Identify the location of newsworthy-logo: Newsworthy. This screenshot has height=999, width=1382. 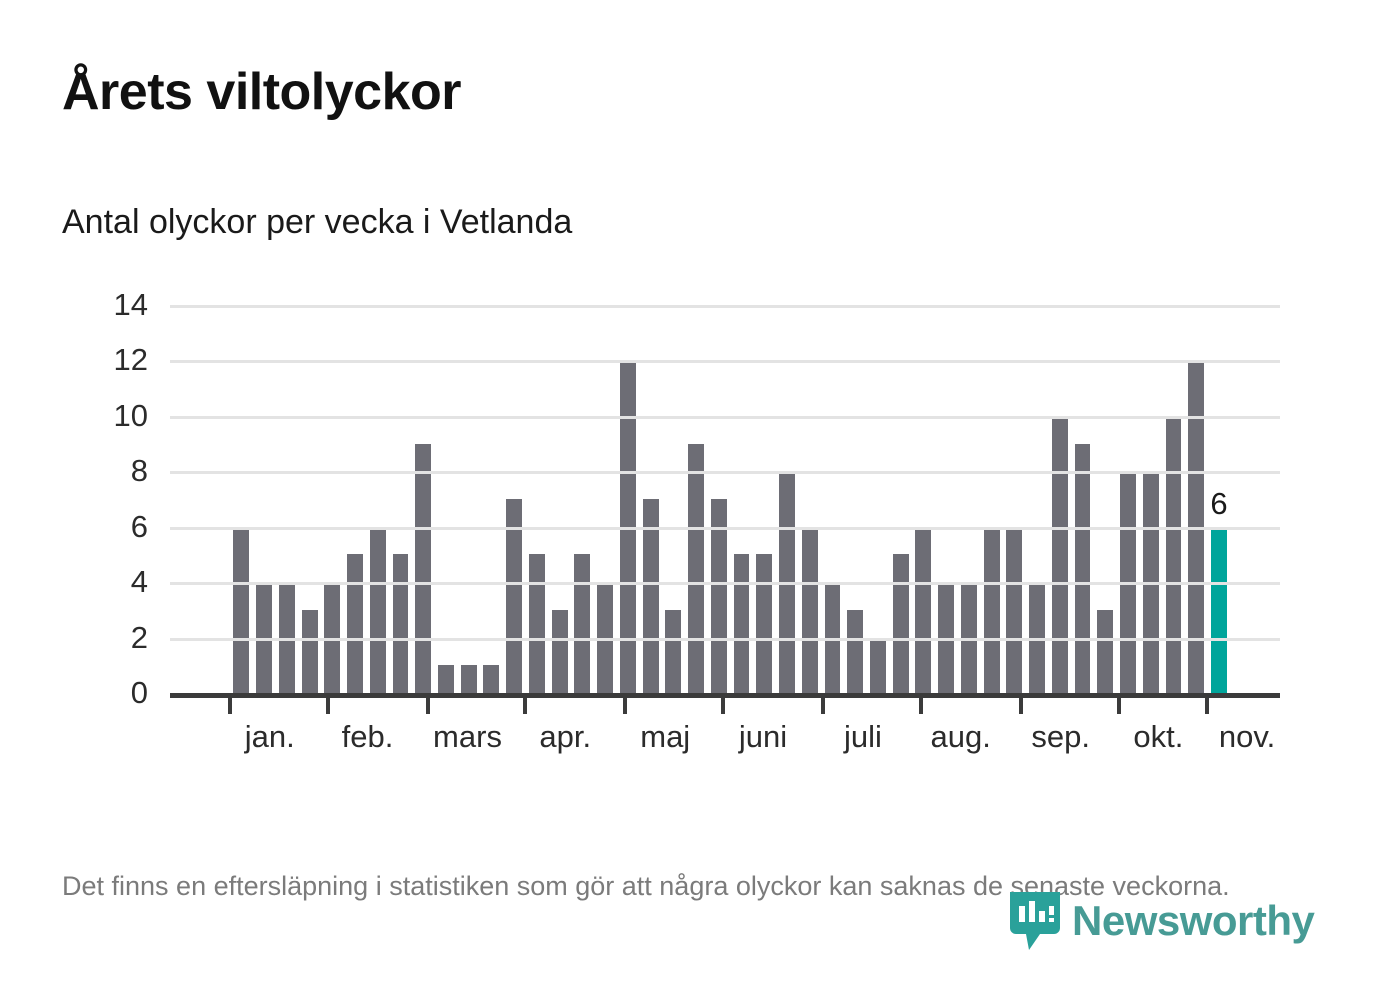
(1161, 921).